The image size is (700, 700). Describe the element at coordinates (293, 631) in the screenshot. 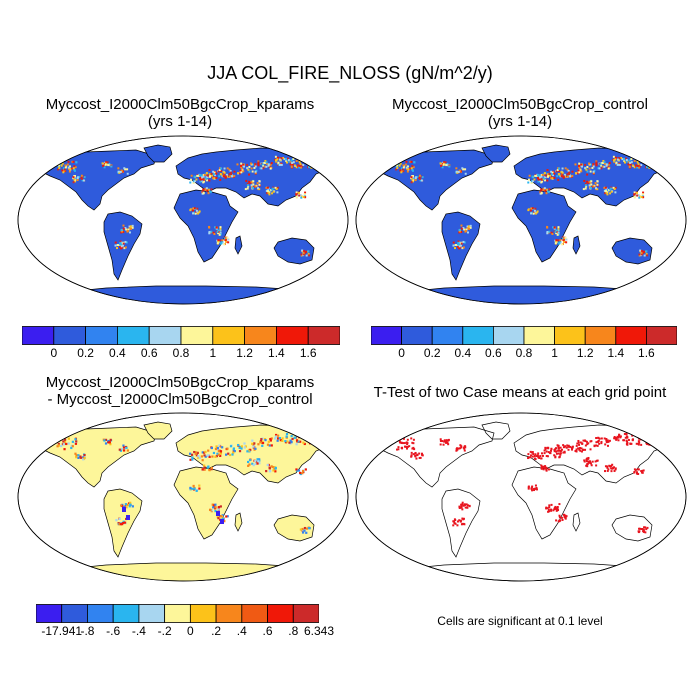

I see `colorbar-difference-tick-label: .8` at that location.